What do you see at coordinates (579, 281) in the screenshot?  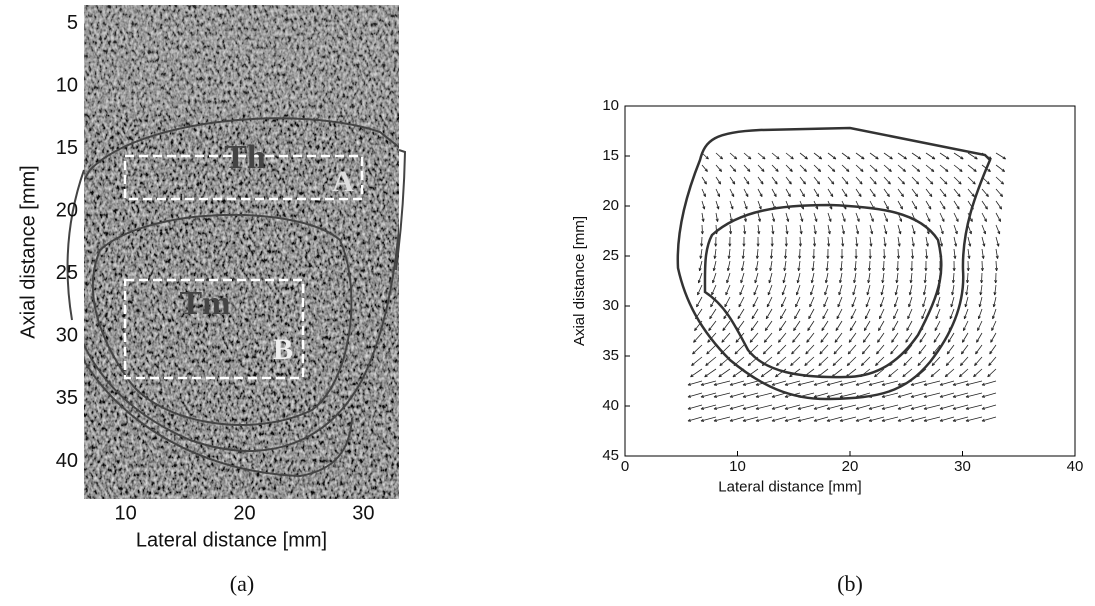 I see `y-axis-label: Axial distance [mm]` at bounding box center [579, 281].